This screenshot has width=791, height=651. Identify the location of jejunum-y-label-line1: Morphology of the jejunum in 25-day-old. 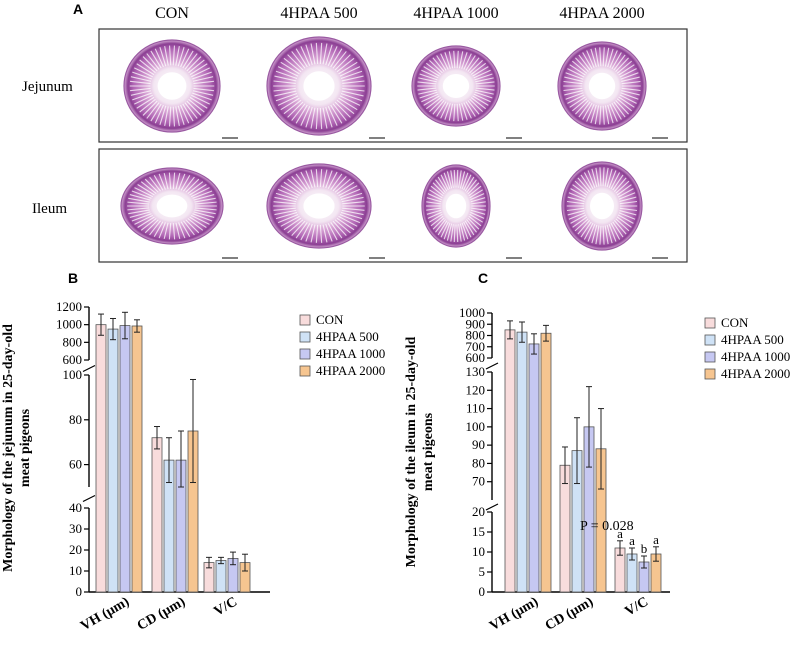
(8, 448).